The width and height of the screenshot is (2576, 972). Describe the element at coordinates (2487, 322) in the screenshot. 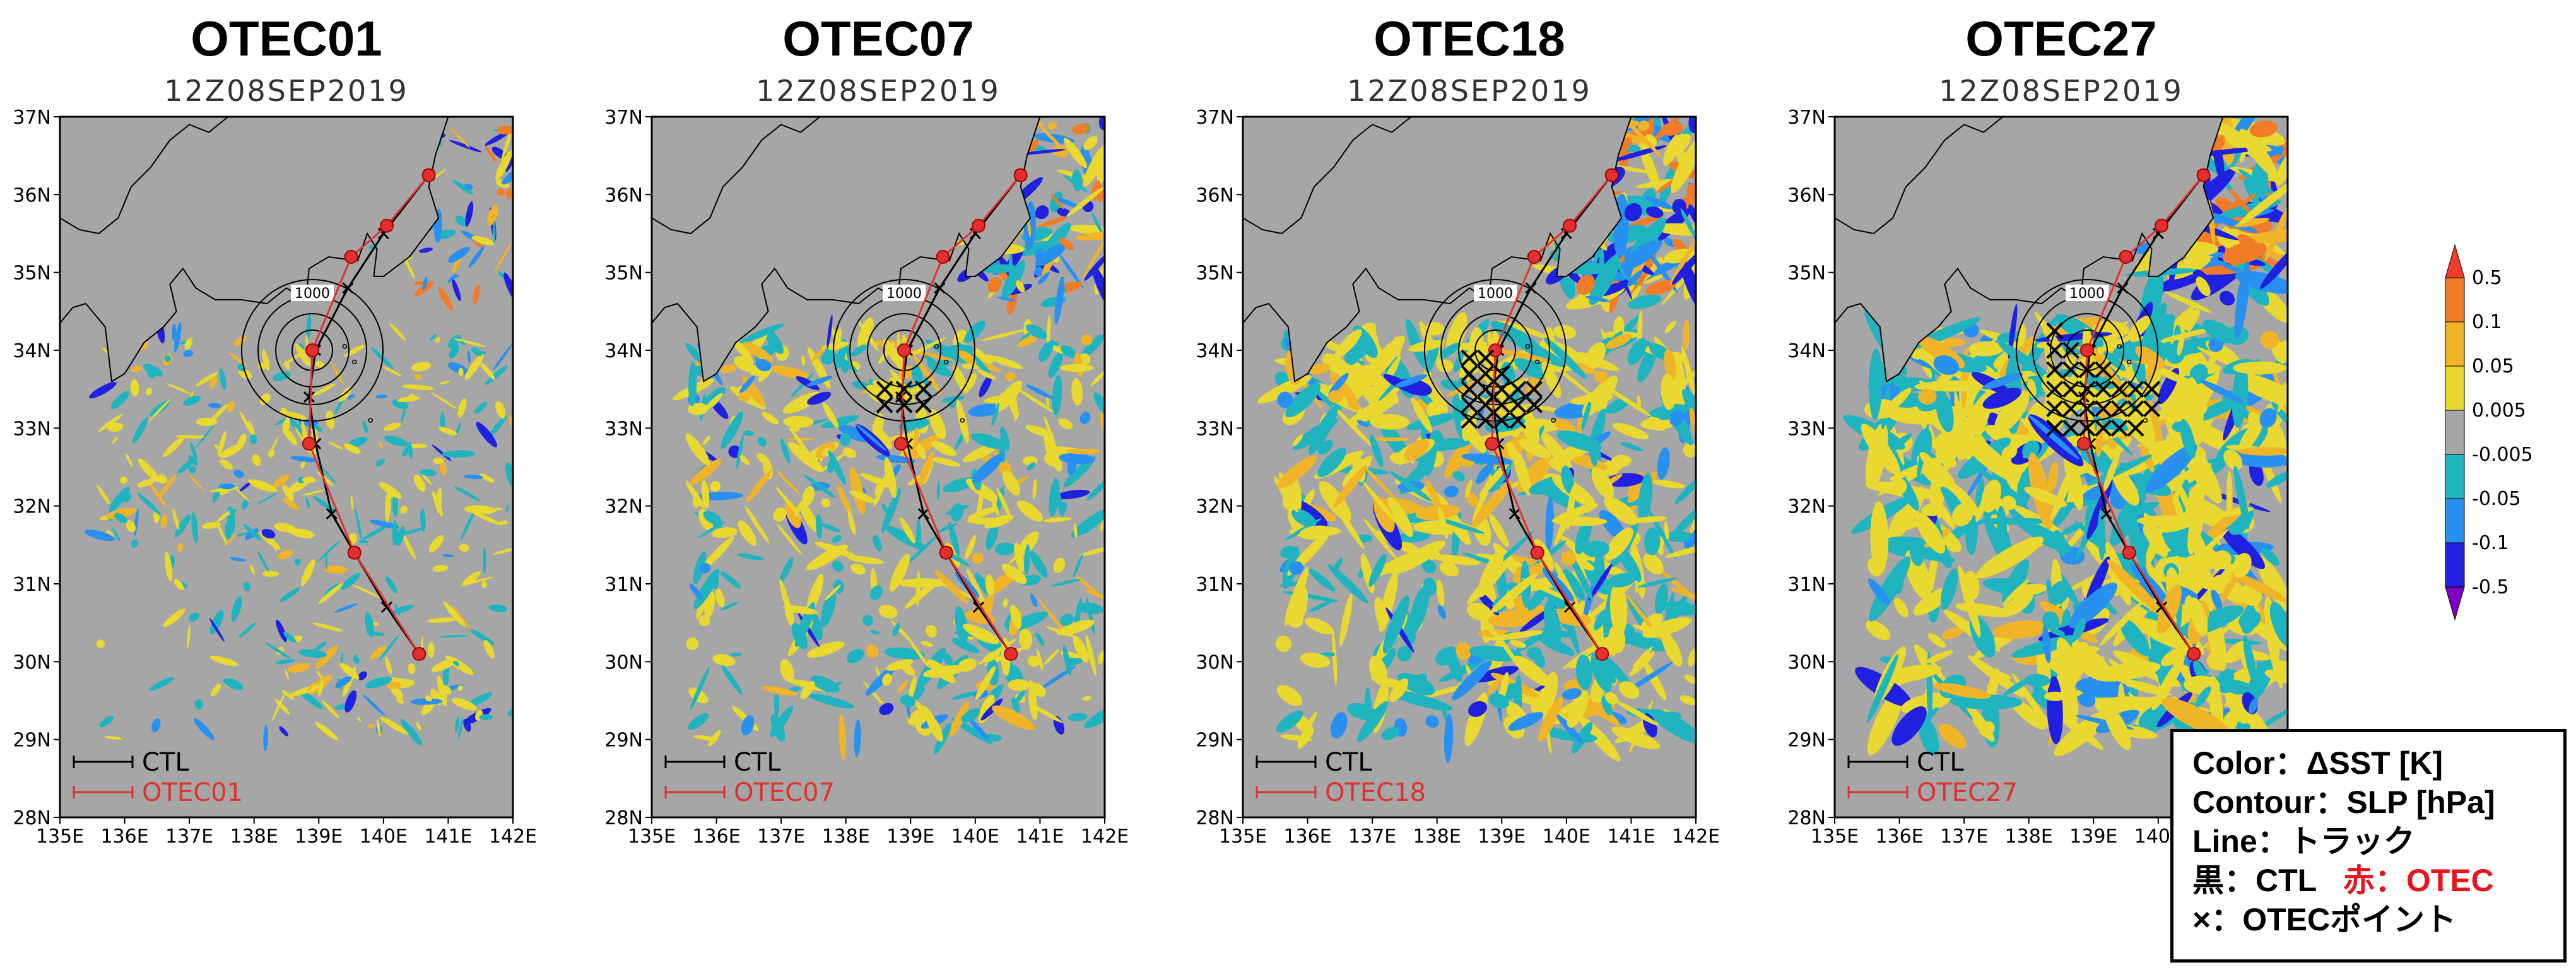

I see `colorbar-label: 0.1` at that location.